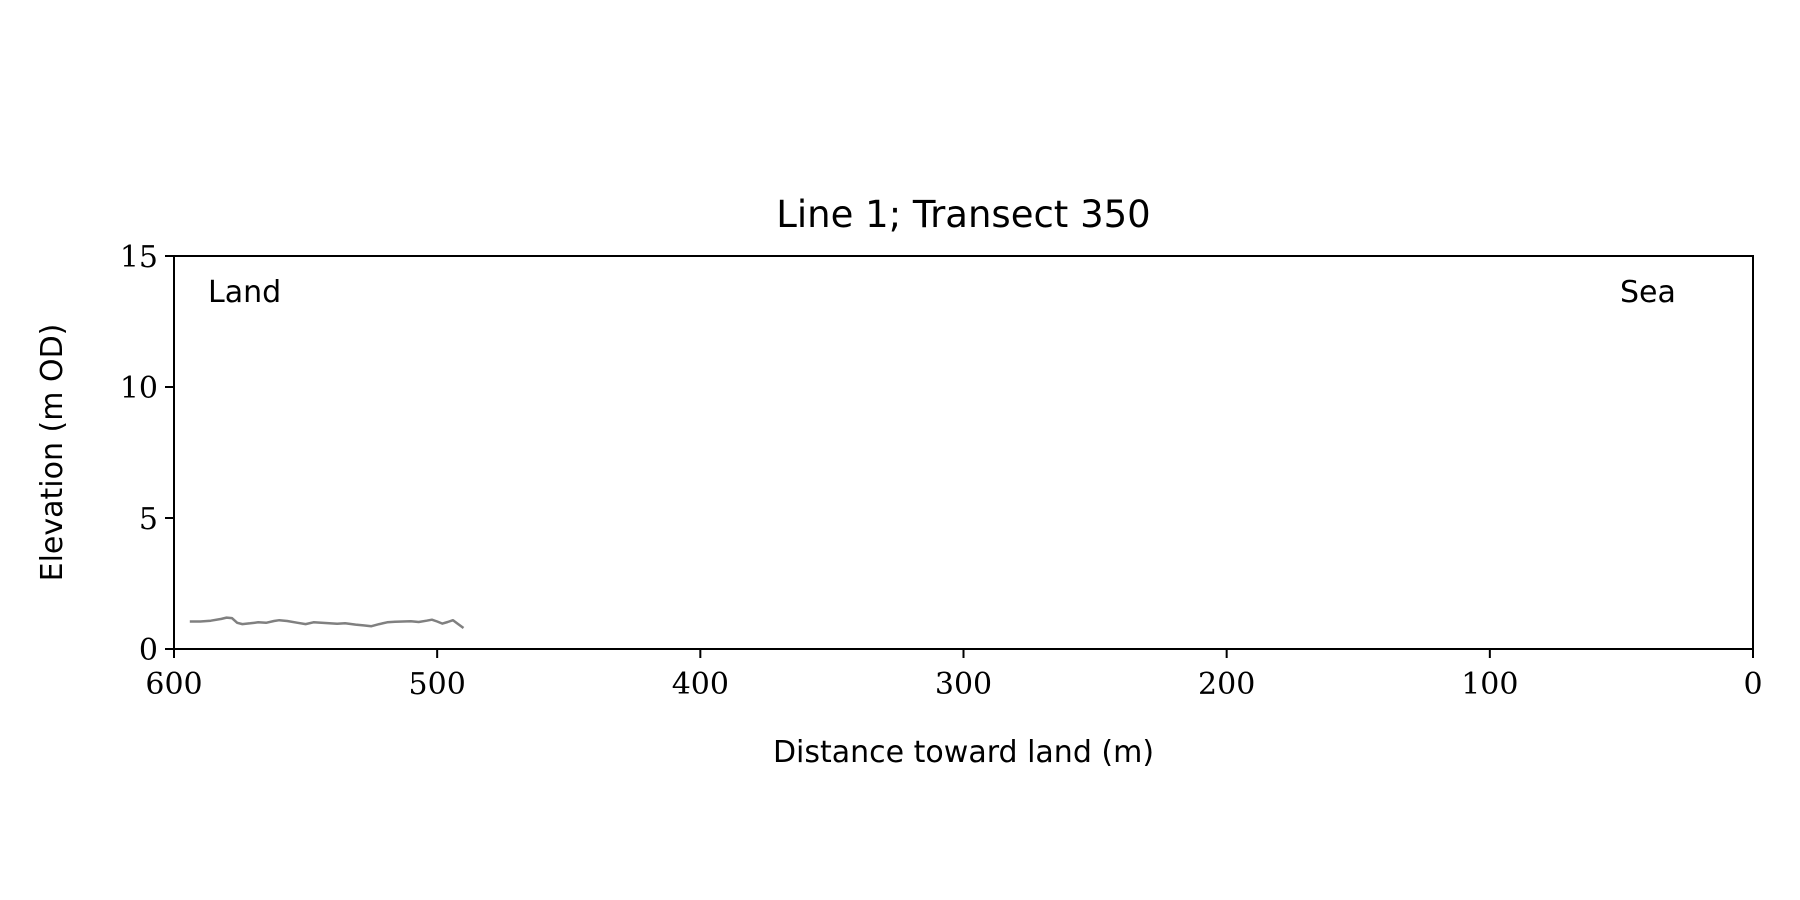 The width and height of the screenshot is (1800, 900). I want to click on annotation-sea: Sea, so click(1648, 292).